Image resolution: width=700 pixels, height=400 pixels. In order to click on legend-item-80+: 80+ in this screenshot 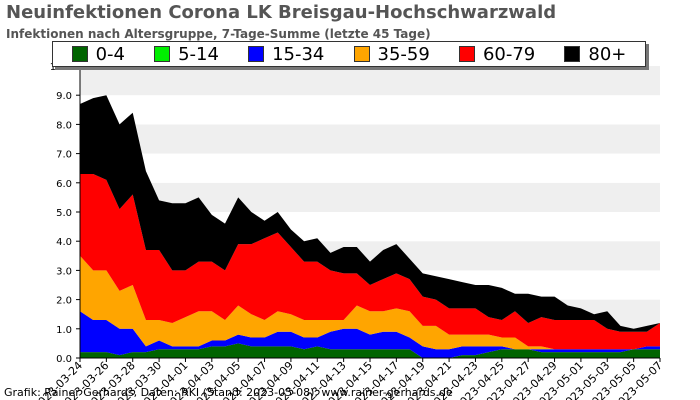, I will do `click(595, 54)`.